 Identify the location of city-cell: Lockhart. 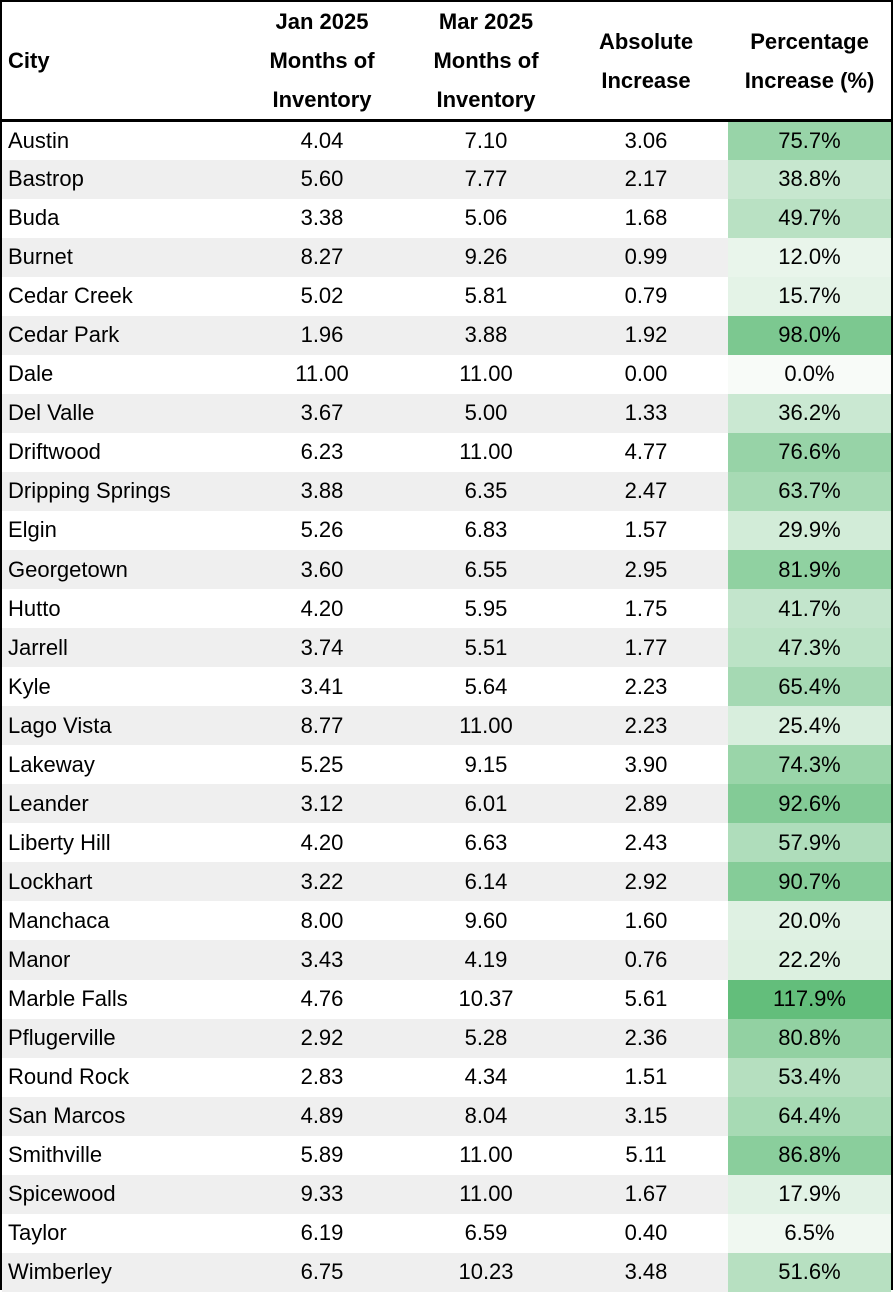
(119, 882).